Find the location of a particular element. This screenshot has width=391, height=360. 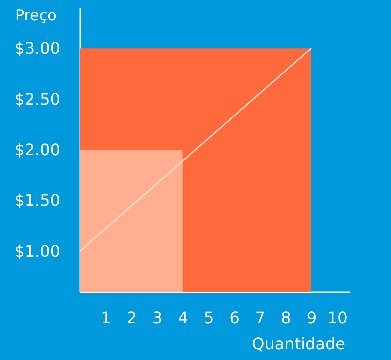

x-tick-label: 9 is located at coordinates (312, 318).